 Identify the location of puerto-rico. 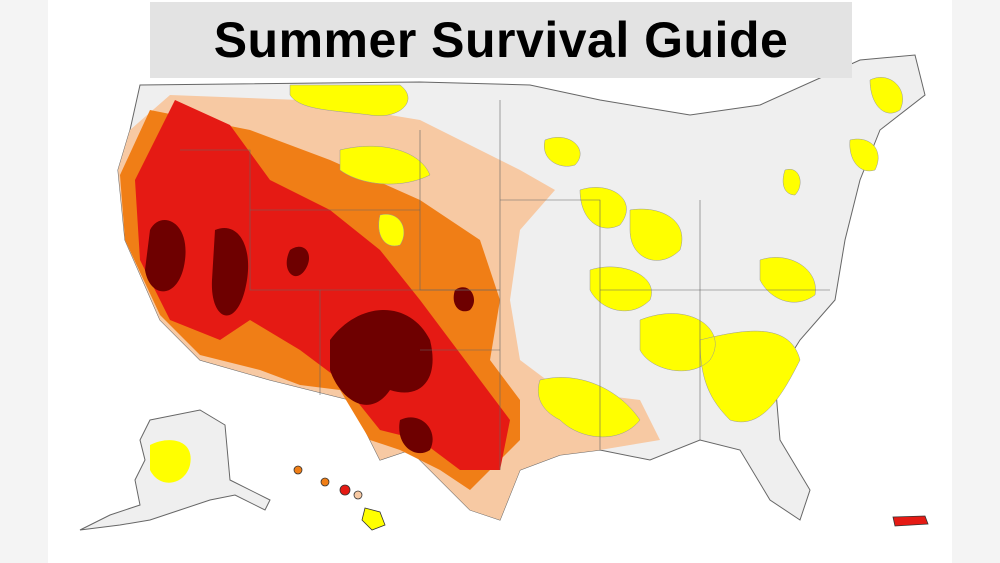
(910, 521).